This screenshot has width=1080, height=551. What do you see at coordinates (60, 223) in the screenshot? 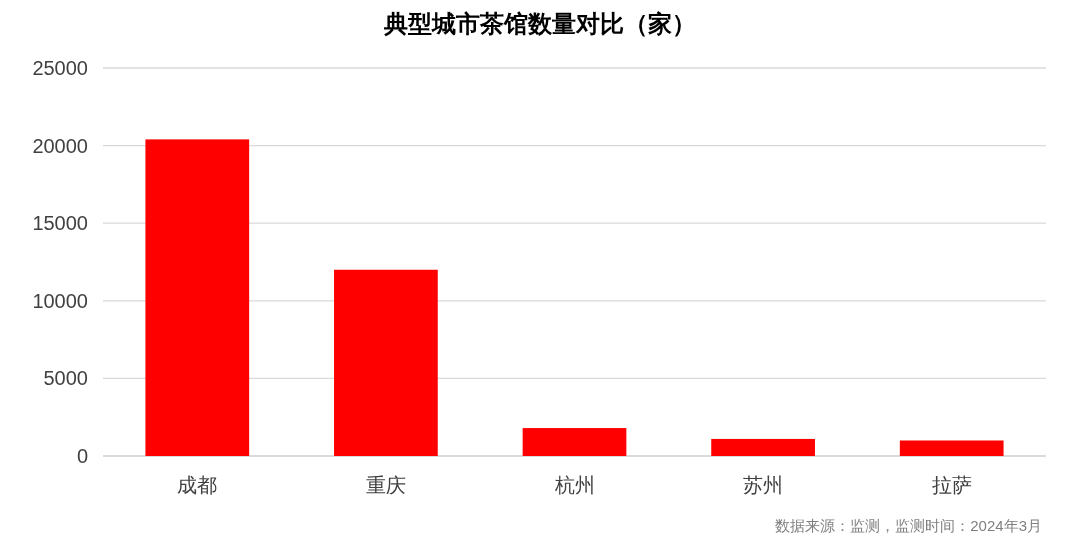
I see `y-tick-label: 15000` at bounding box center [60, 223].